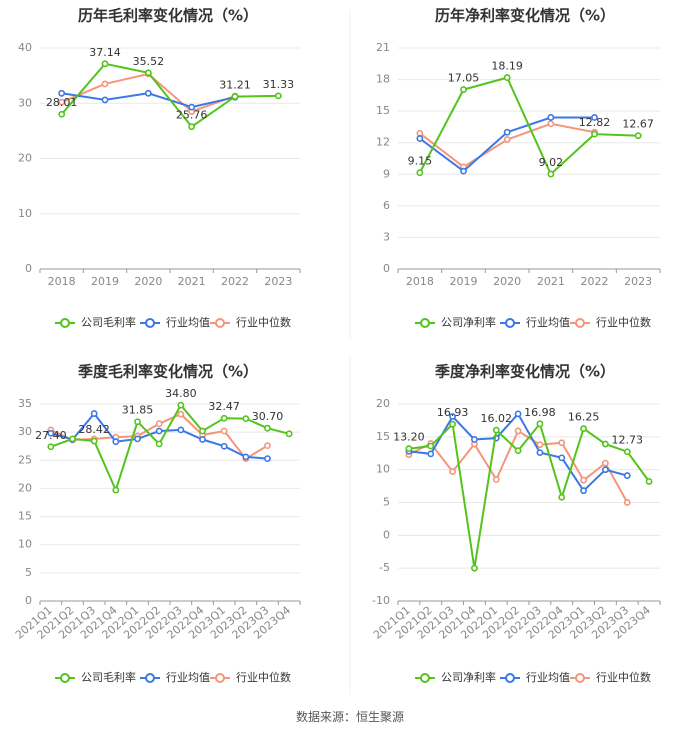  I want to click on y-tick-label: 25, so click(25, 459).